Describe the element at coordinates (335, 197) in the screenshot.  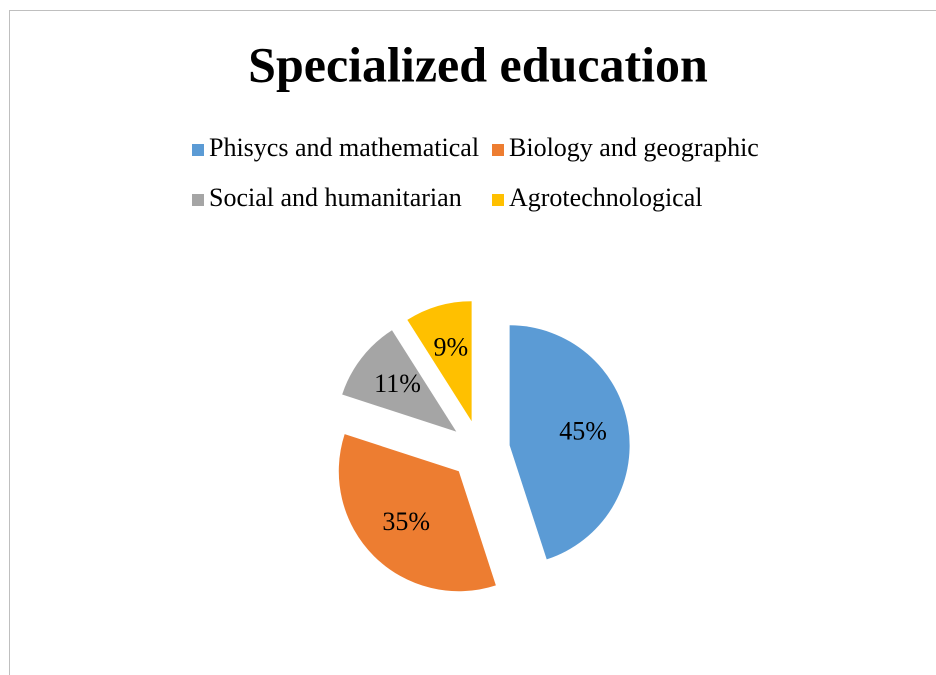
I see `legend-label: Social and humanitarian` at that location.